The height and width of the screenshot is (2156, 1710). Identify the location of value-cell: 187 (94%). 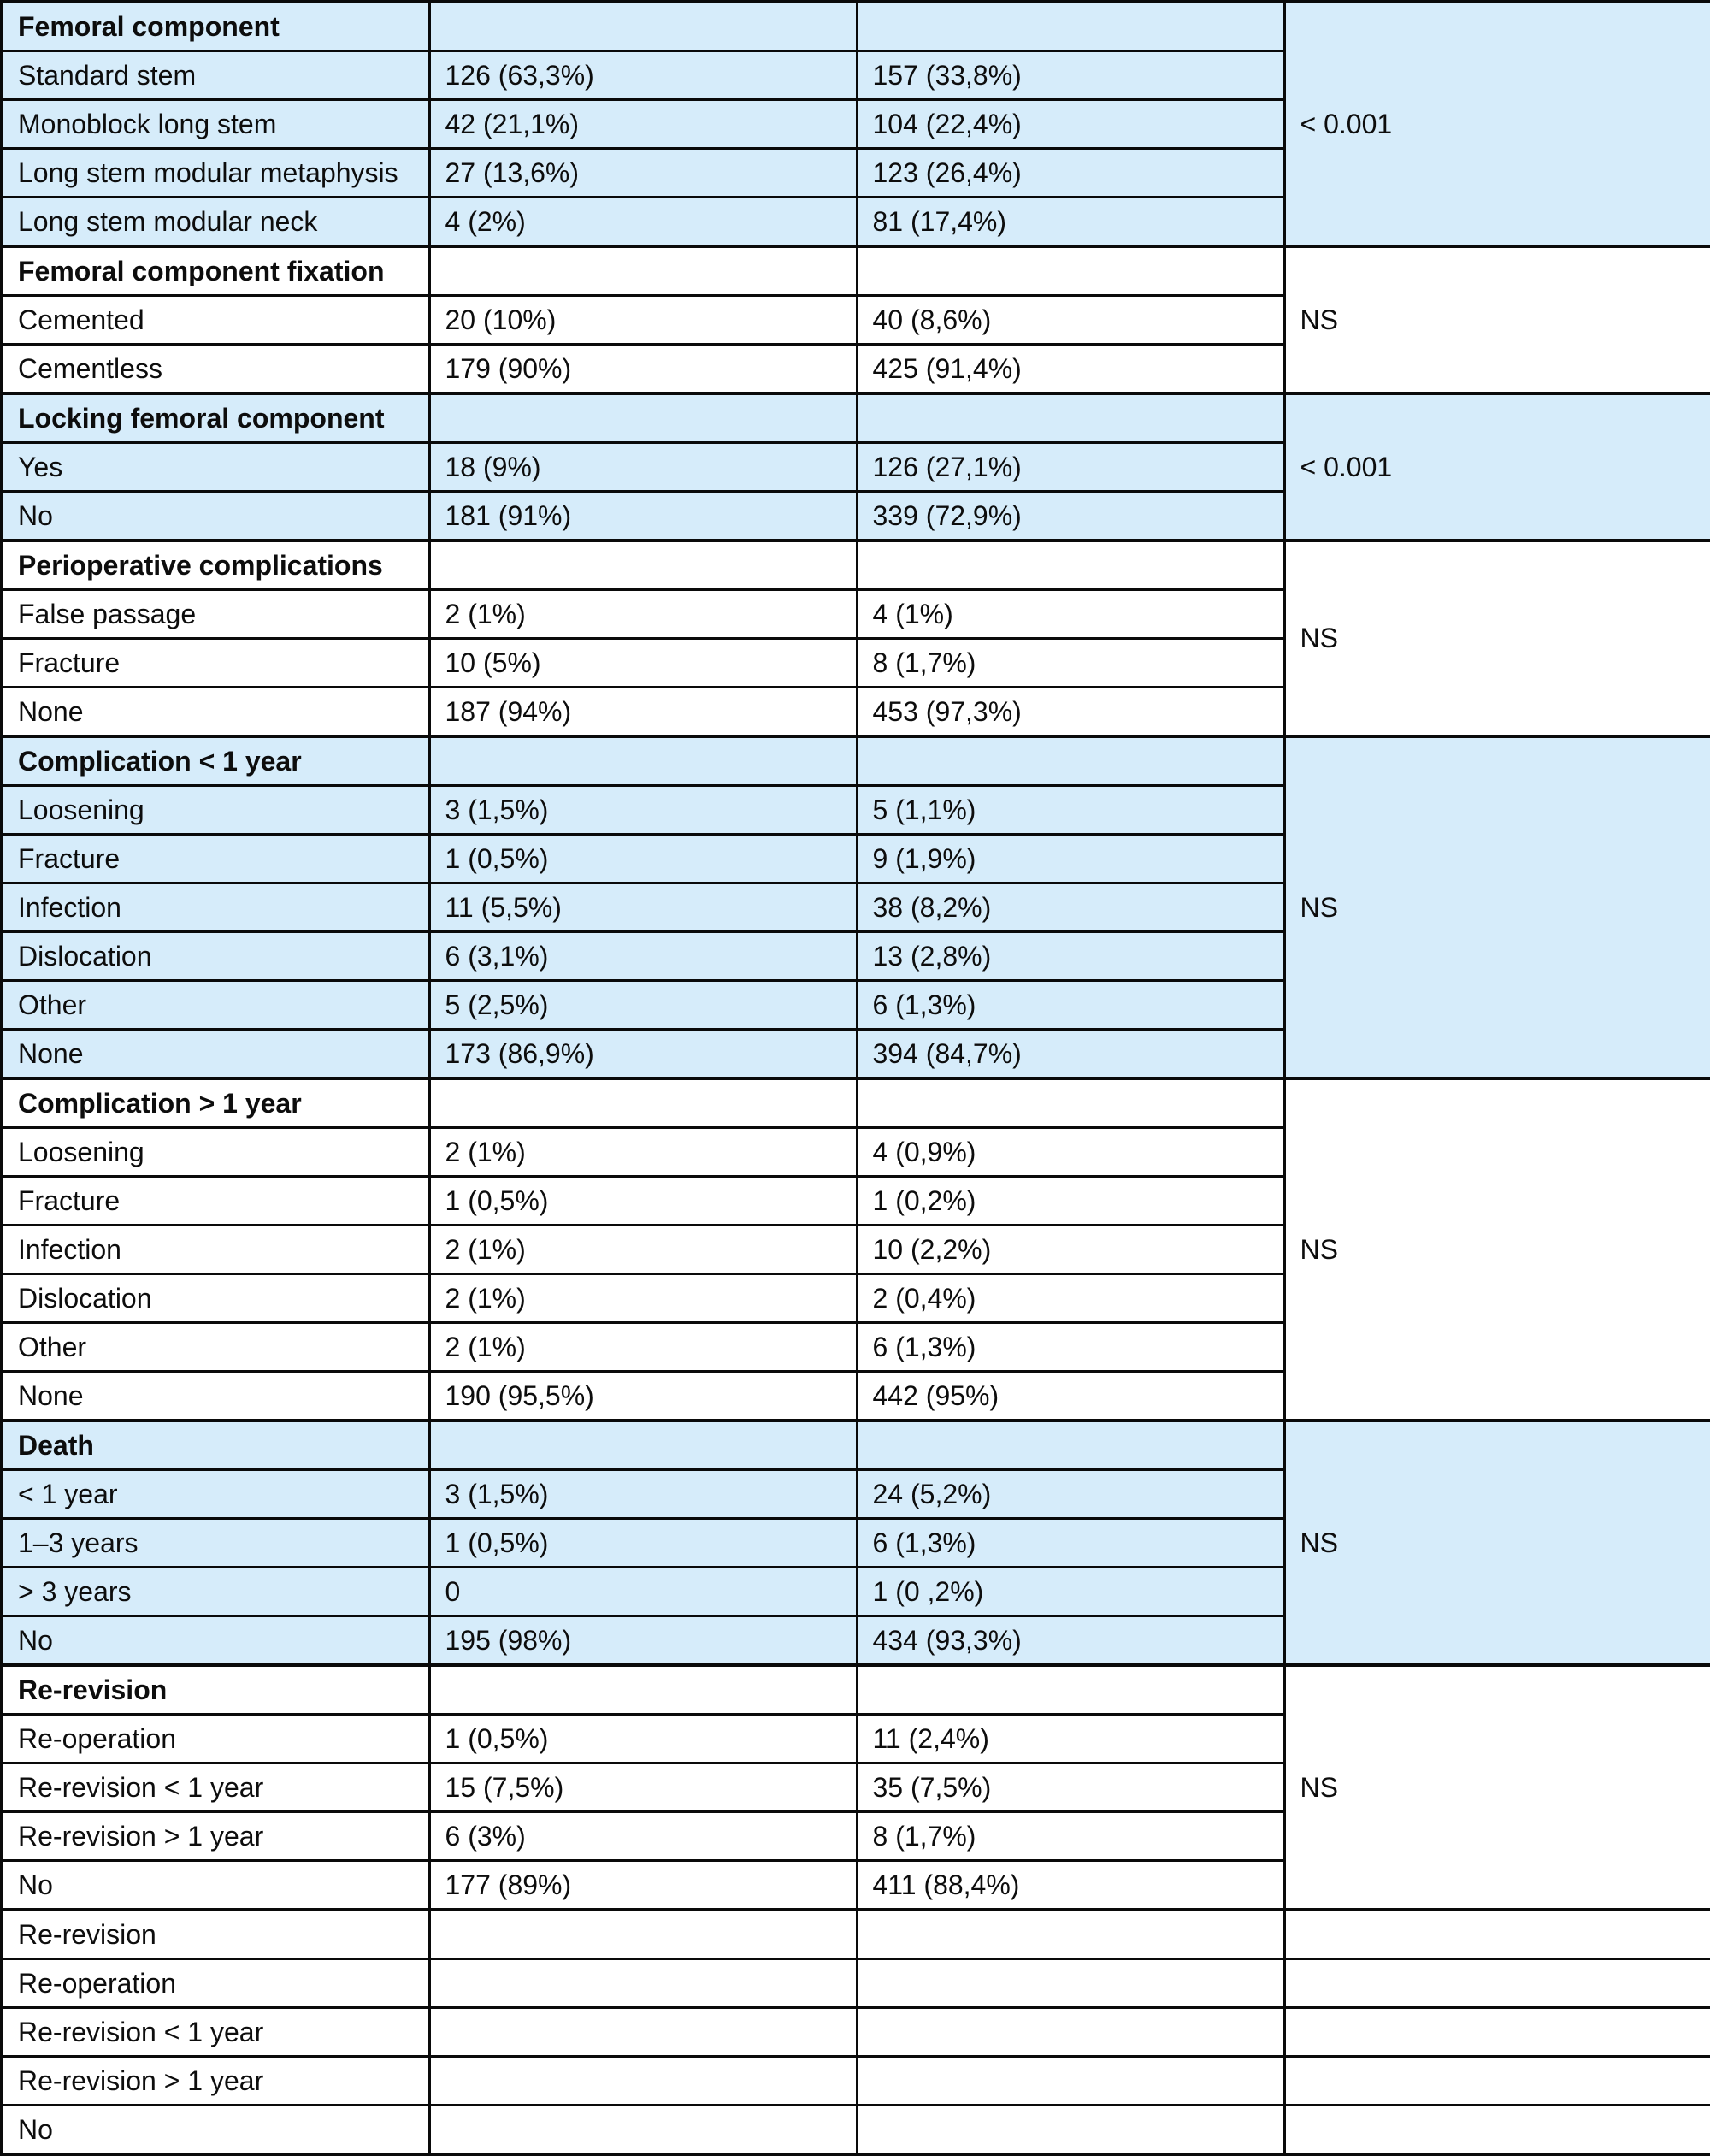
(643, 712).